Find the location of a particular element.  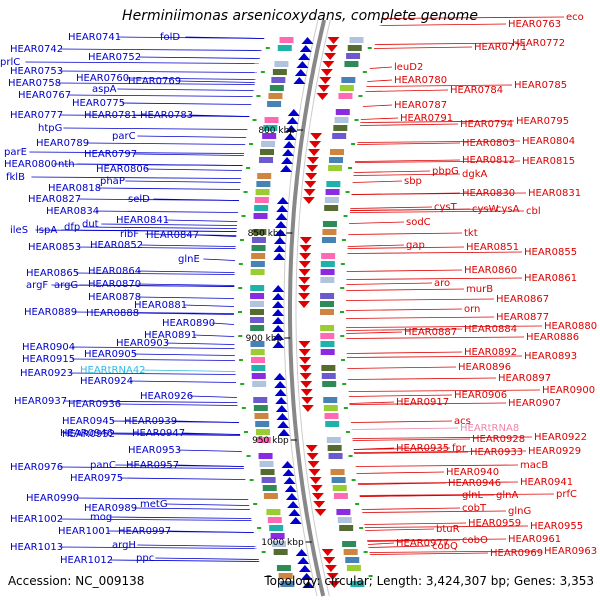

gene-label-right: cysW is located at coordinates (485, 209).